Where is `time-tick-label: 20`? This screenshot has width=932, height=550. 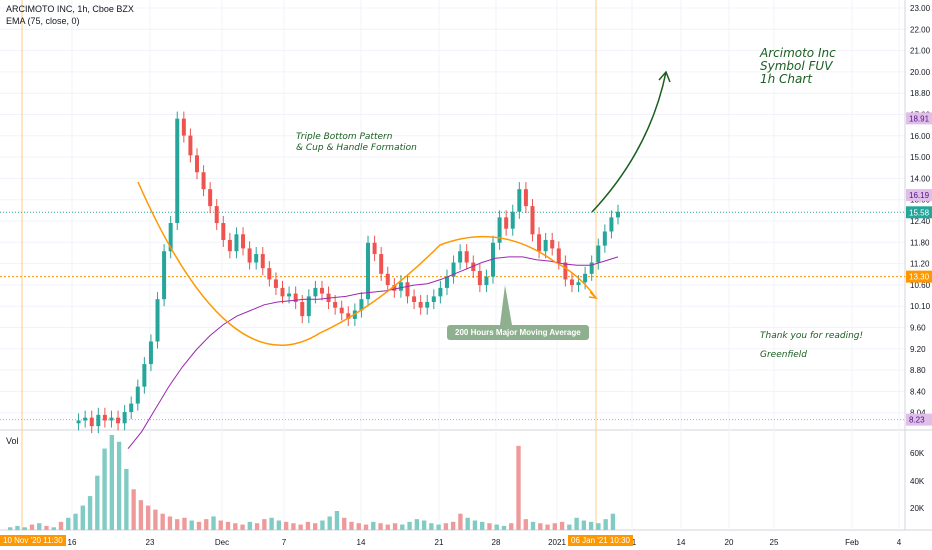 time-tick-label: 20 is located at coordinates (729, 542).